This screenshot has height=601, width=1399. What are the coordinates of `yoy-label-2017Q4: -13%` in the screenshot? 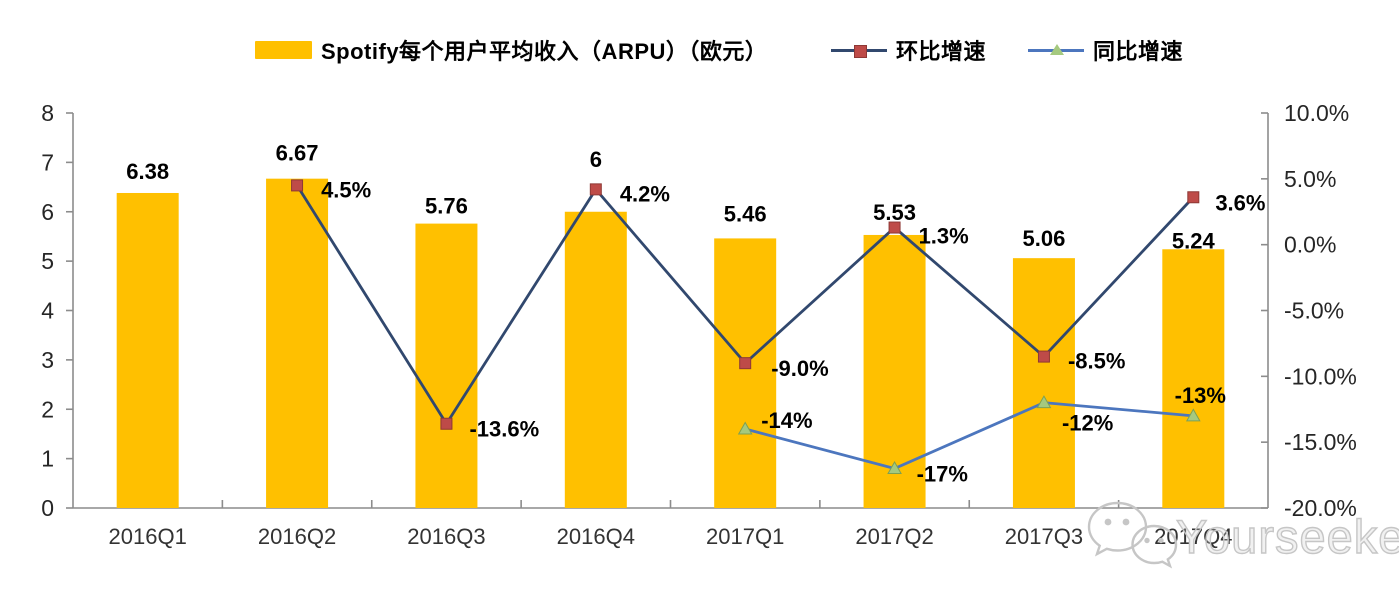 It's located at (1200, 395).